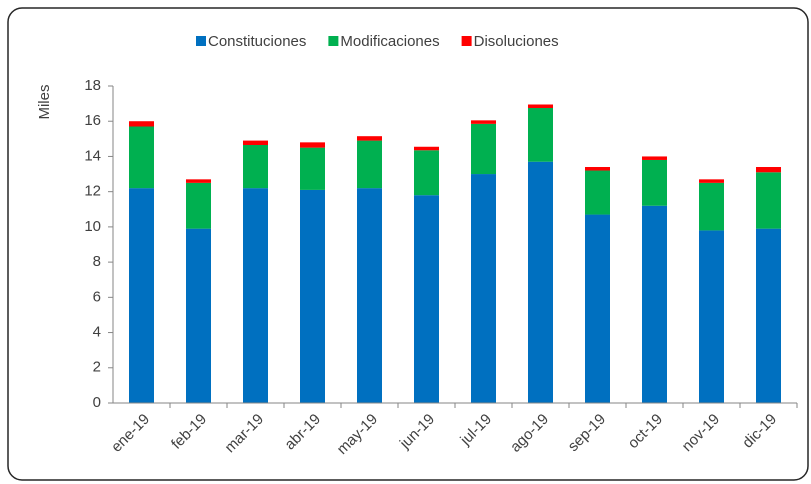 Image resolution: width=811 pixels, height=484 pixels. Describe the element at coordinates (92, 226) in the screenshot. I see `y-tick-label: 10` at that location.